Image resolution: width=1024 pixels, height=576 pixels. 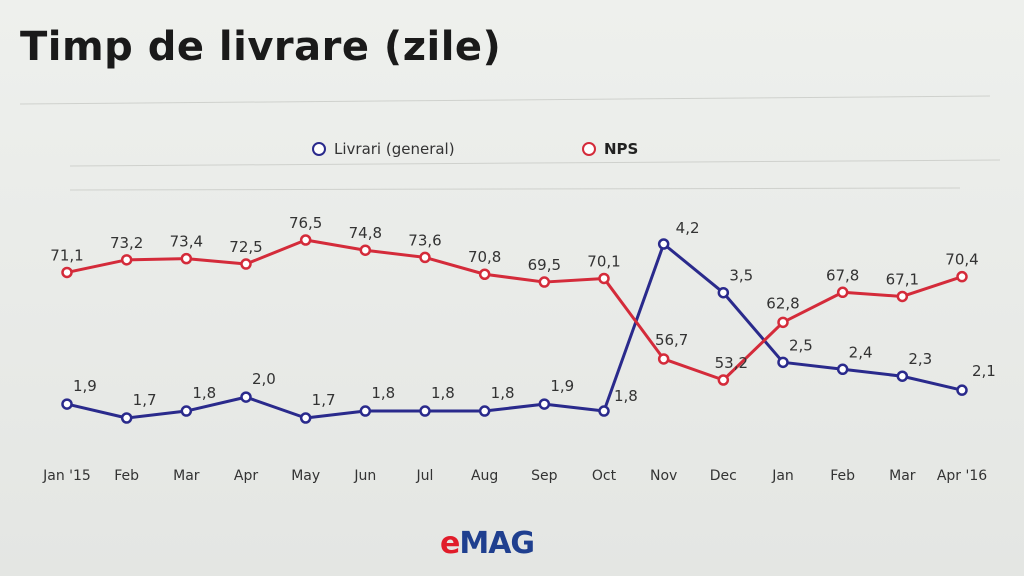 What do you see at coordinates (861, 352) in the screenshot?
I see `data-label: 2,4` at bounding box center [861, 352].